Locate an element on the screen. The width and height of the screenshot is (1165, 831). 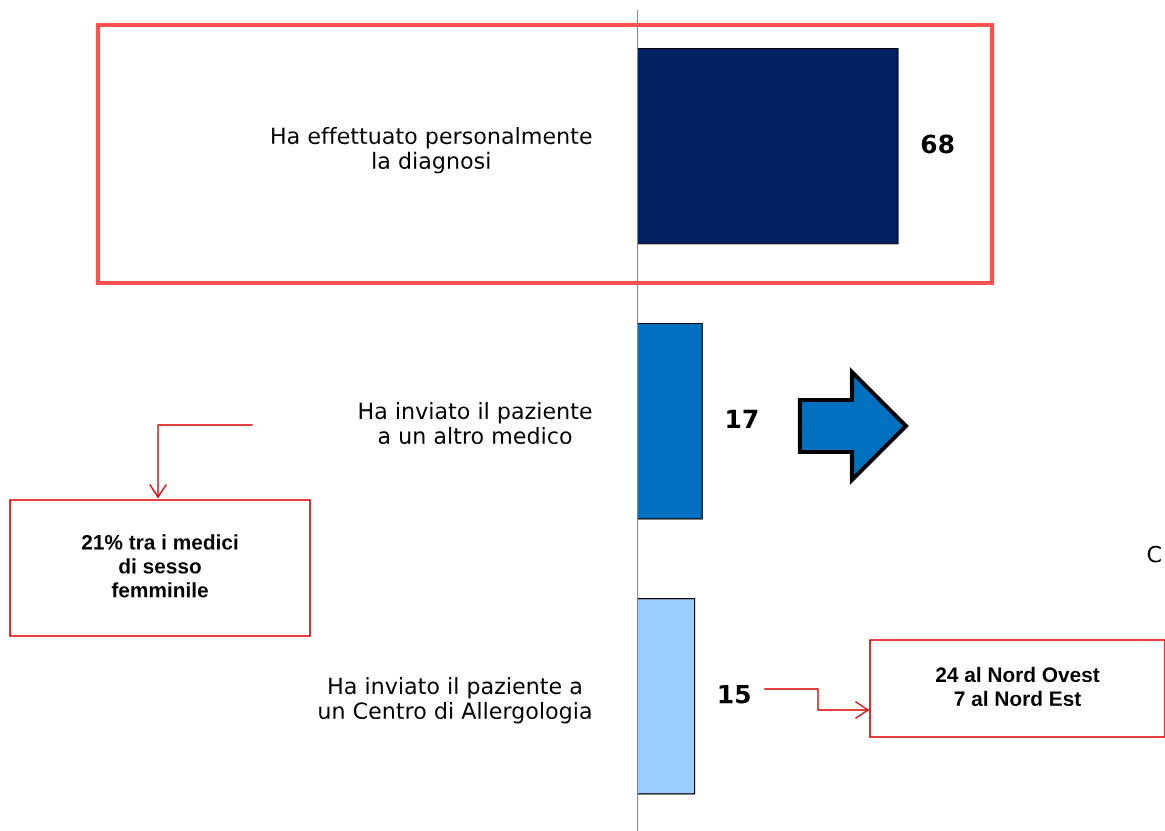
data-label: 68 is located at coordinates (937, 144).